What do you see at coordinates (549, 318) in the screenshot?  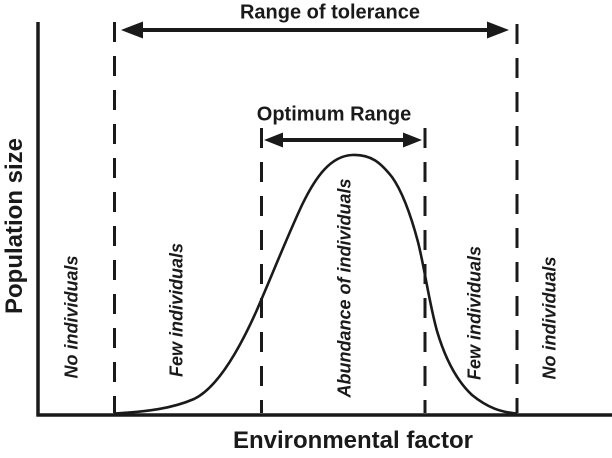 I see `zone-label-no-individuals-right: No individuals` at bounding box center [549, 318].